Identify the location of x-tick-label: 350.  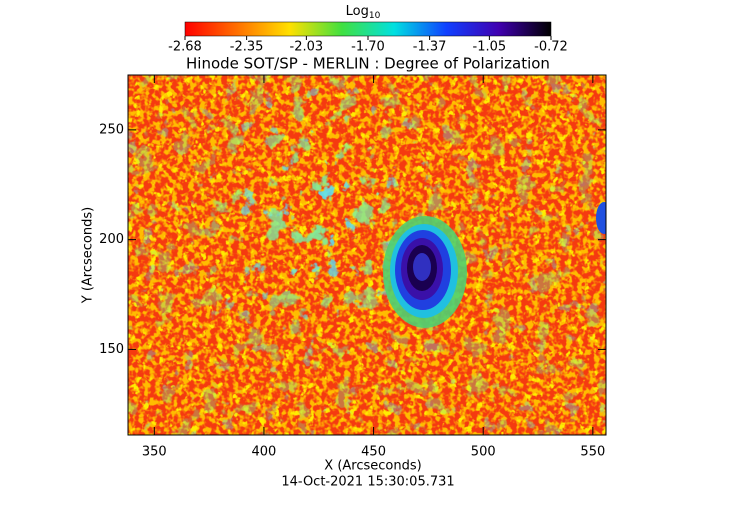
(154, 452).